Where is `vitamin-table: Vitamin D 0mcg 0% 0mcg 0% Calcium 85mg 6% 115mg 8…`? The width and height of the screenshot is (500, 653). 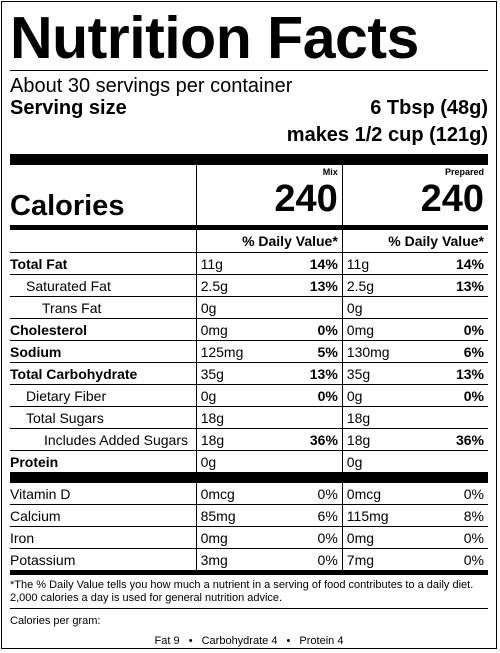 vitamin-table: Vitamin D 0mcg 0% 0mcg 0% Calcium 85mg 6% 115mg 8… is located at coordinates (249, 526).